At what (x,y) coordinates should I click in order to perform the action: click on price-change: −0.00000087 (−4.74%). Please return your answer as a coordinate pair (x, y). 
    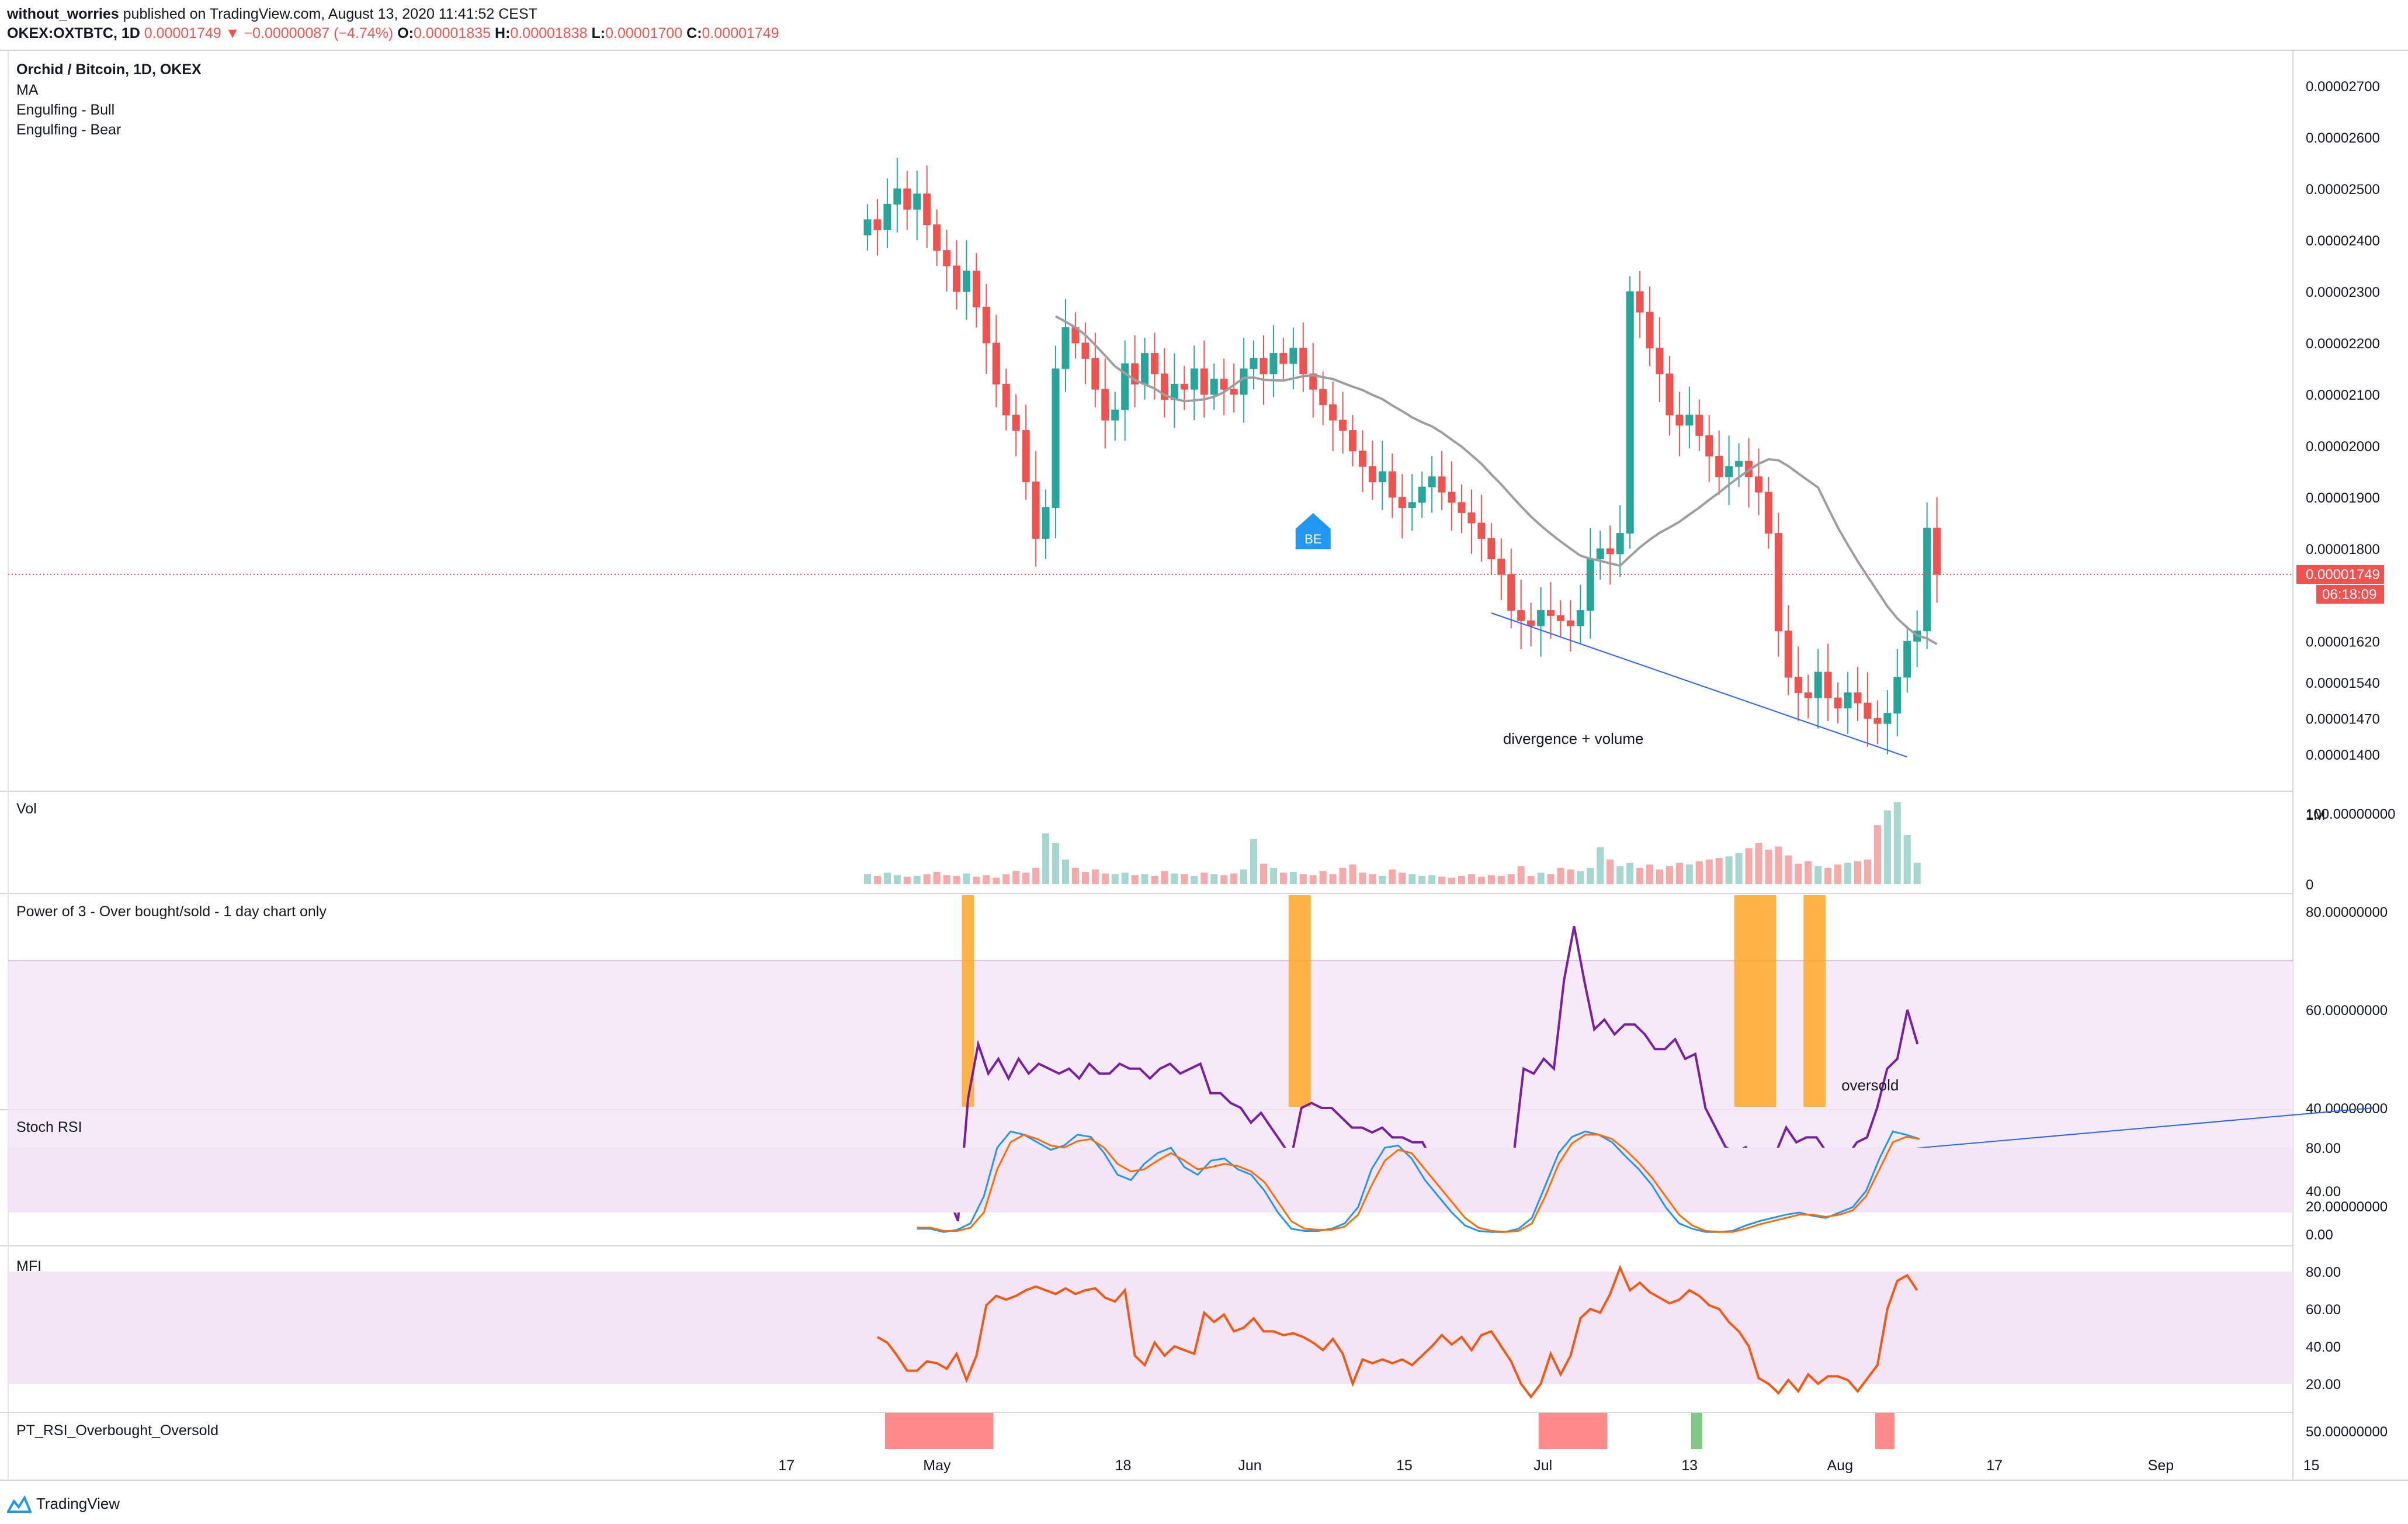
    Looking at the image, I should click on (319, 33).